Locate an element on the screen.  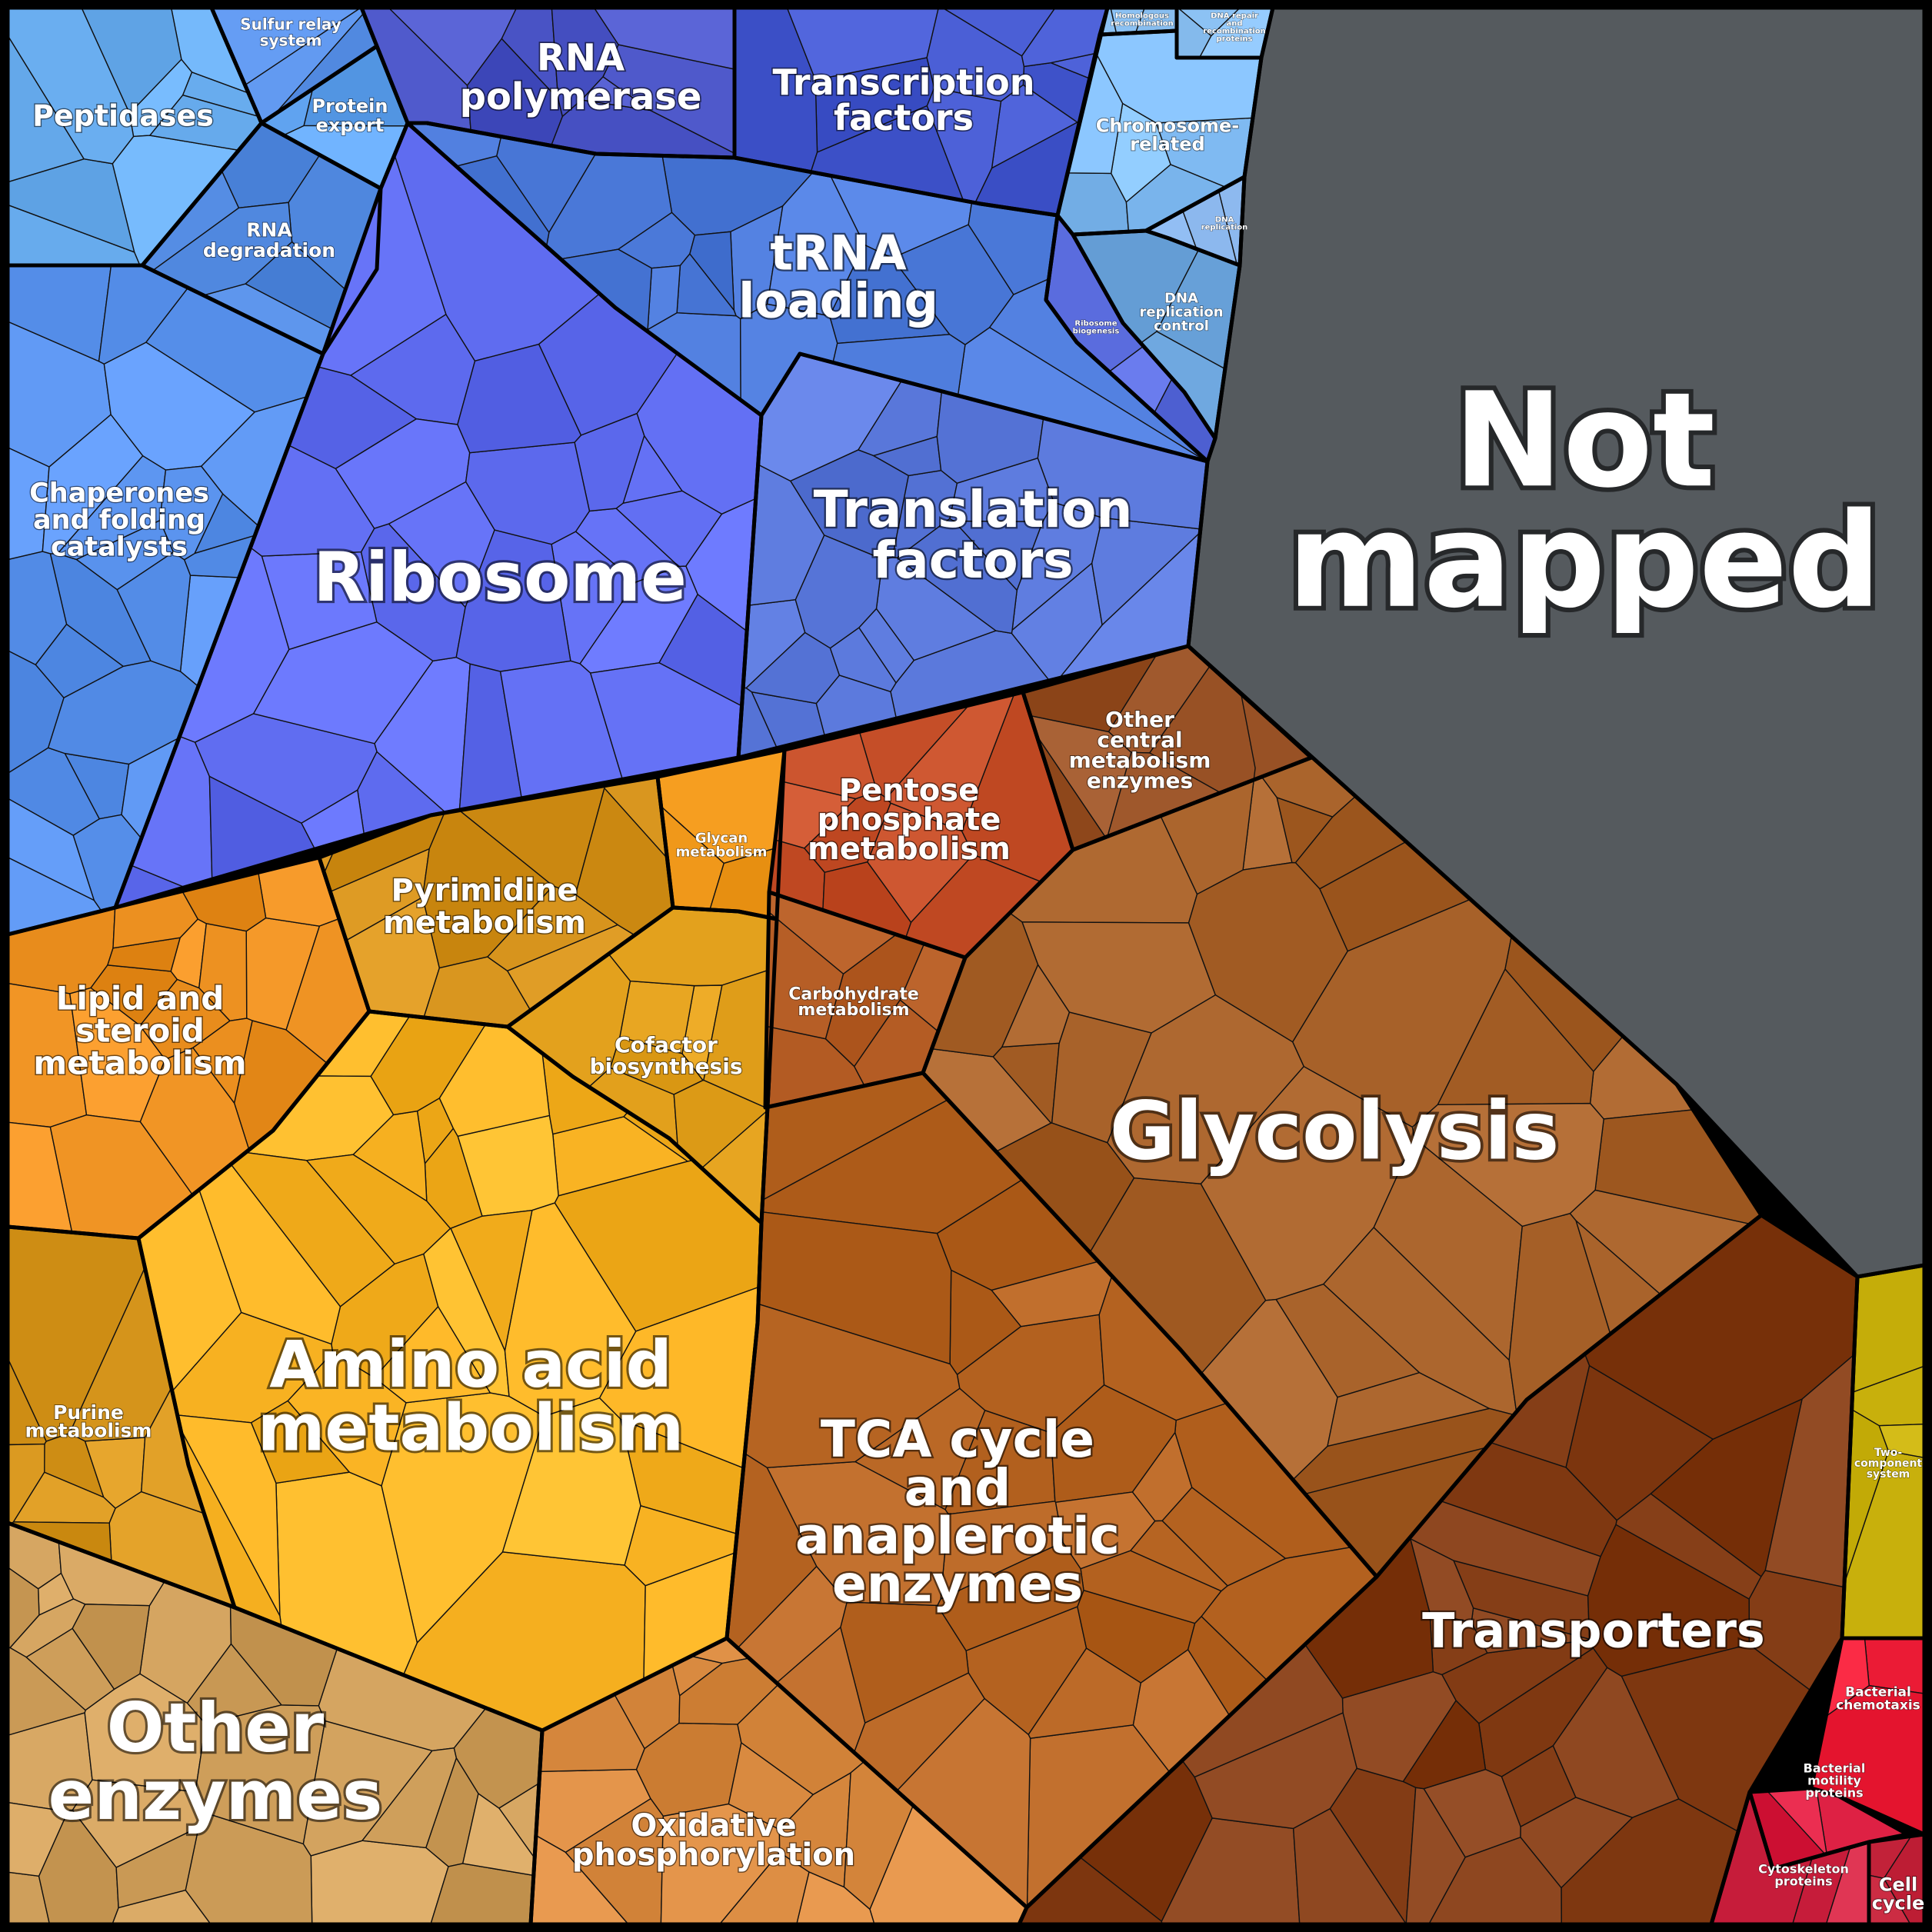
label-line: Translation is located at coordinates (973, 509).